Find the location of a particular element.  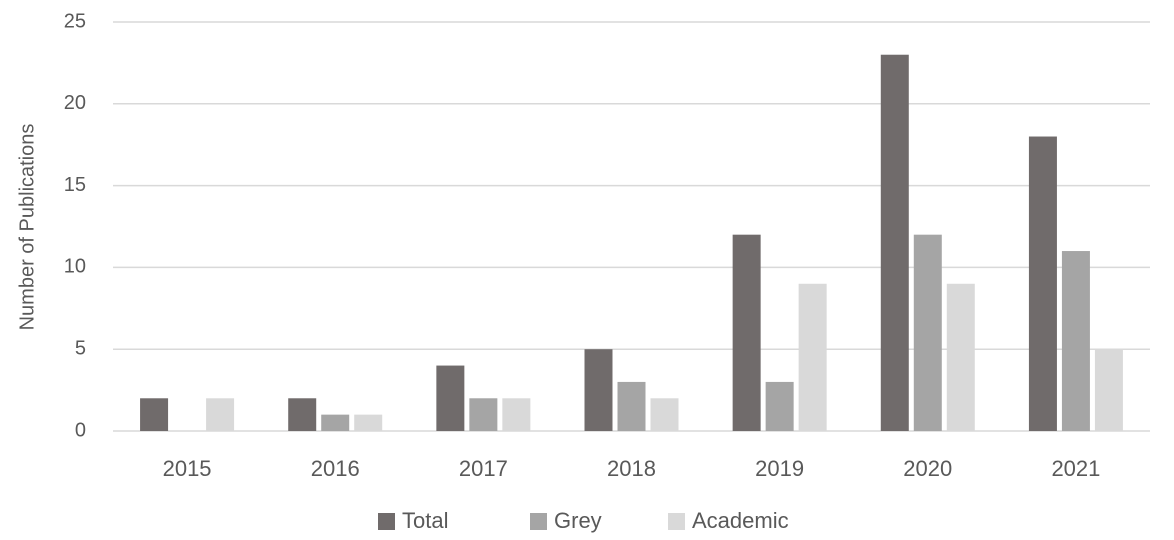

y-tick-label: 20 is located at coordinates (75, 103).